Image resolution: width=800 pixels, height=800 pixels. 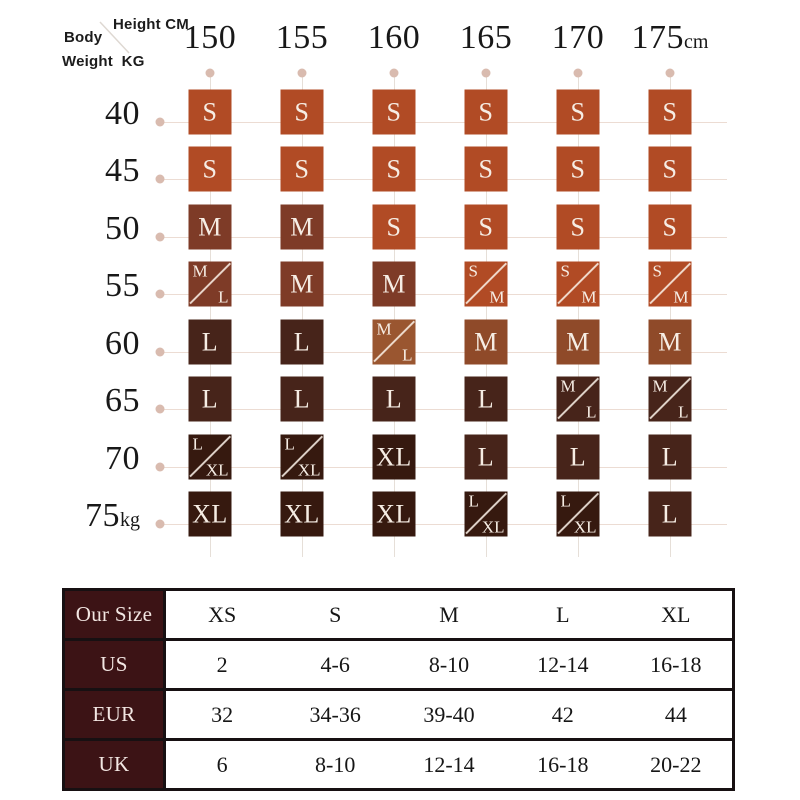 What do you see at coordinates (151, 24) in the screenshot?
I see `height-axis-label: Height CM` at bounding box center [151, 24].